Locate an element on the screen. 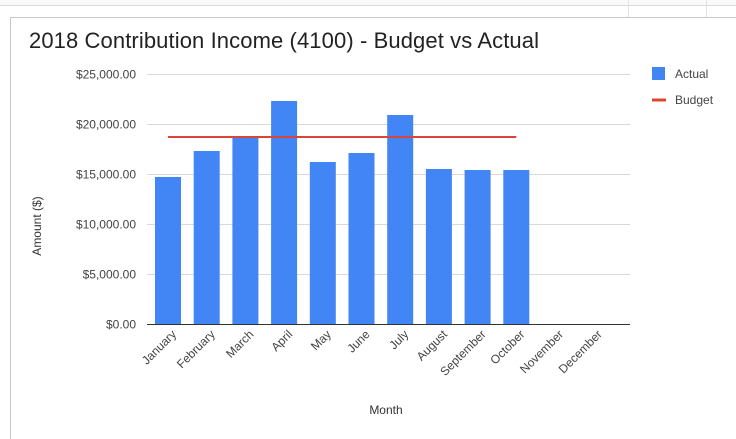 The image size is (736, 439). x-tick-label: February is located at coordinates (196, 349).